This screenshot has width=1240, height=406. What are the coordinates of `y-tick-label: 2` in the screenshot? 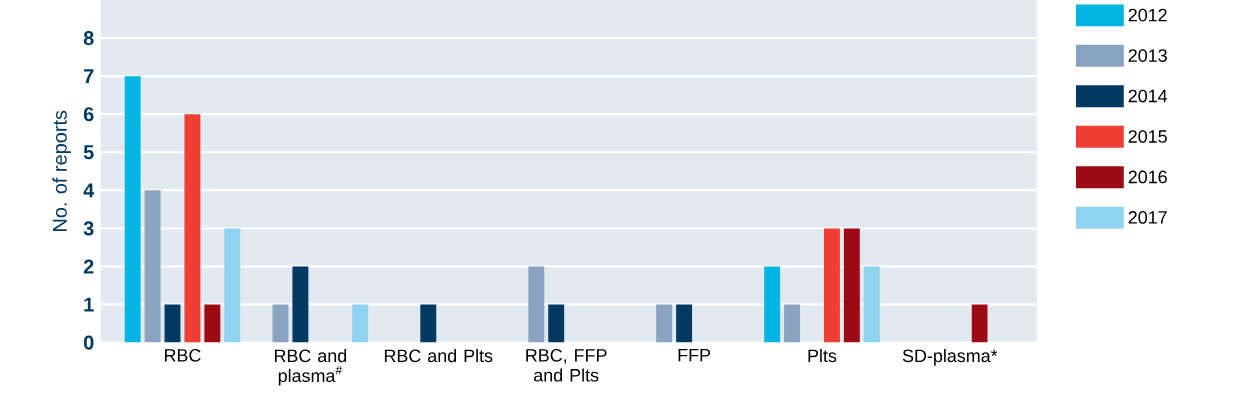 It's located at (88, 266).